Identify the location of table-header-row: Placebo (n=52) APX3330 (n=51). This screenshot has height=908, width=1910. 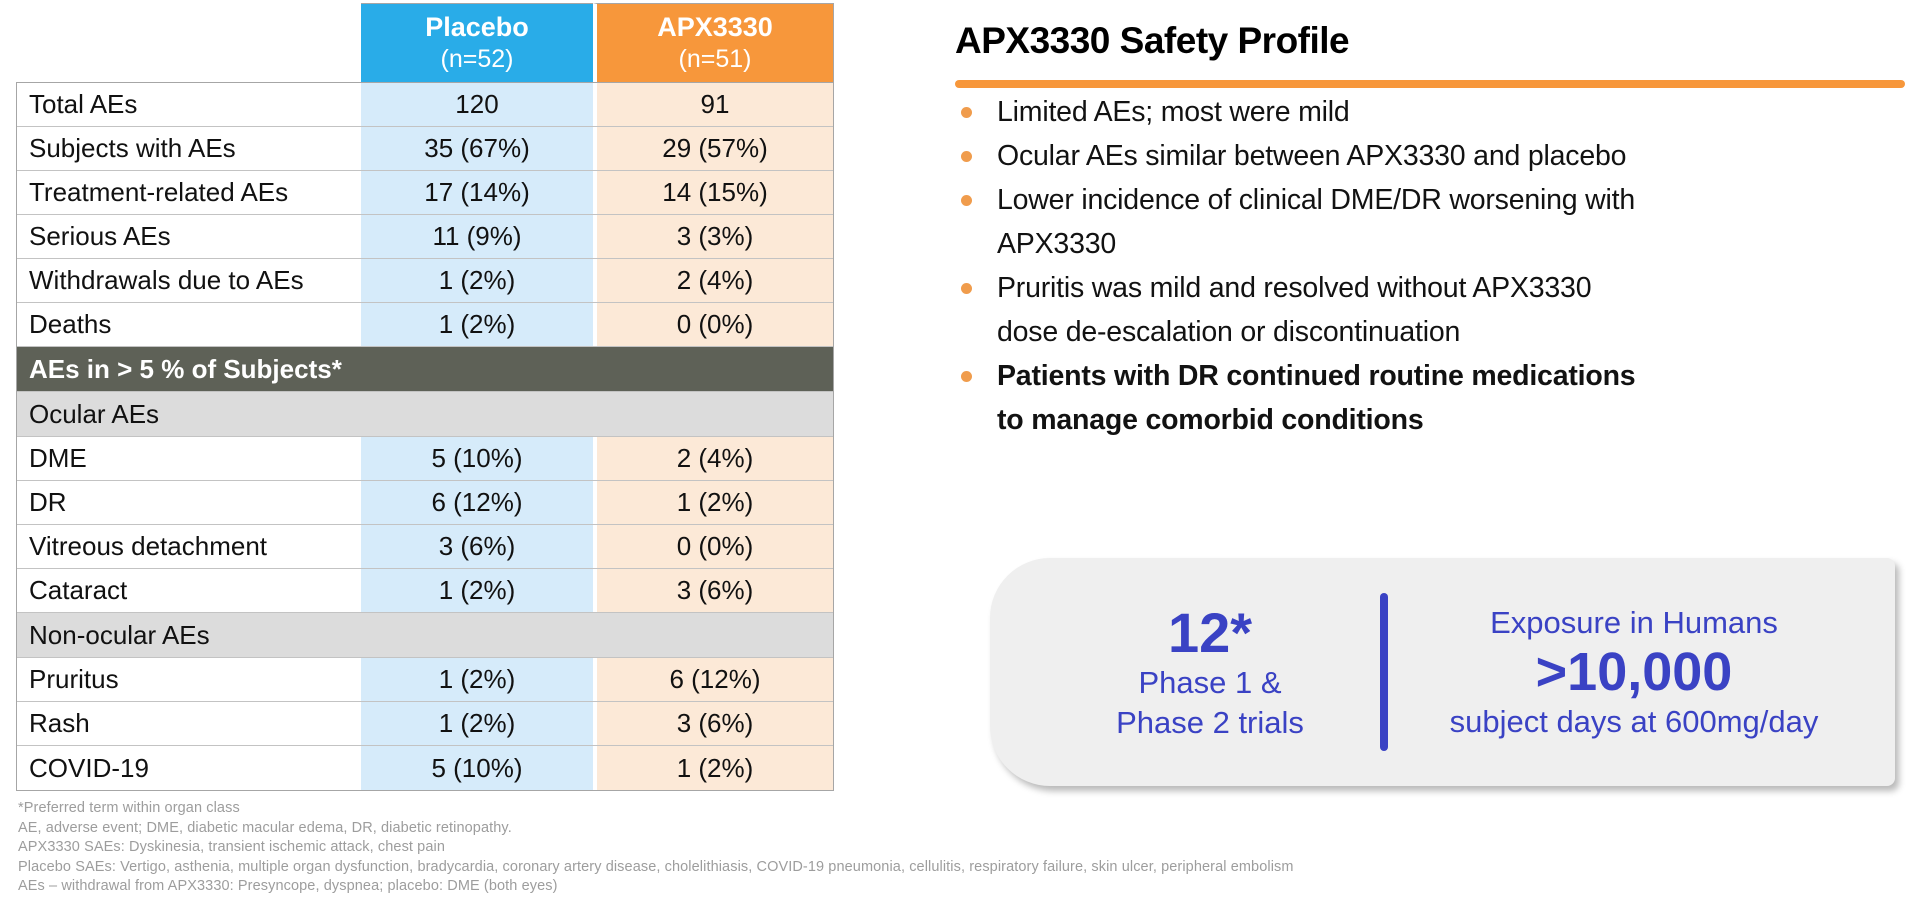
(425, 42).